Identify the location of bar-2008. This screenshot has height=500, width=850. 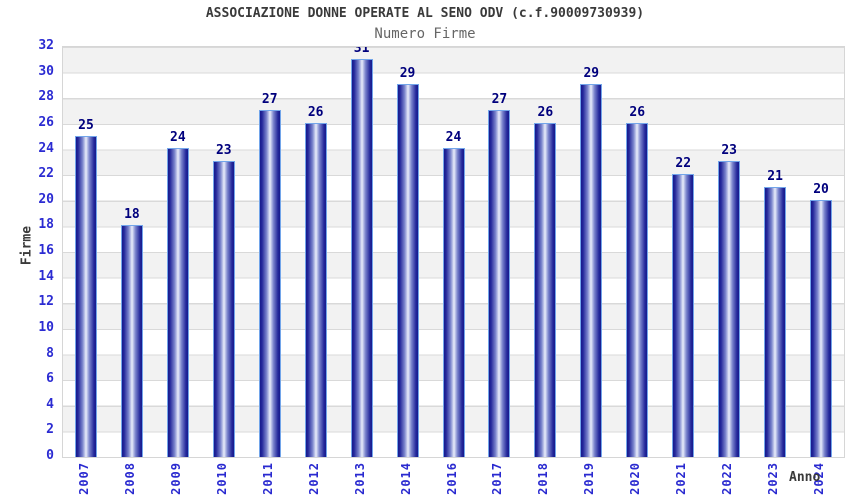
(131, 341).